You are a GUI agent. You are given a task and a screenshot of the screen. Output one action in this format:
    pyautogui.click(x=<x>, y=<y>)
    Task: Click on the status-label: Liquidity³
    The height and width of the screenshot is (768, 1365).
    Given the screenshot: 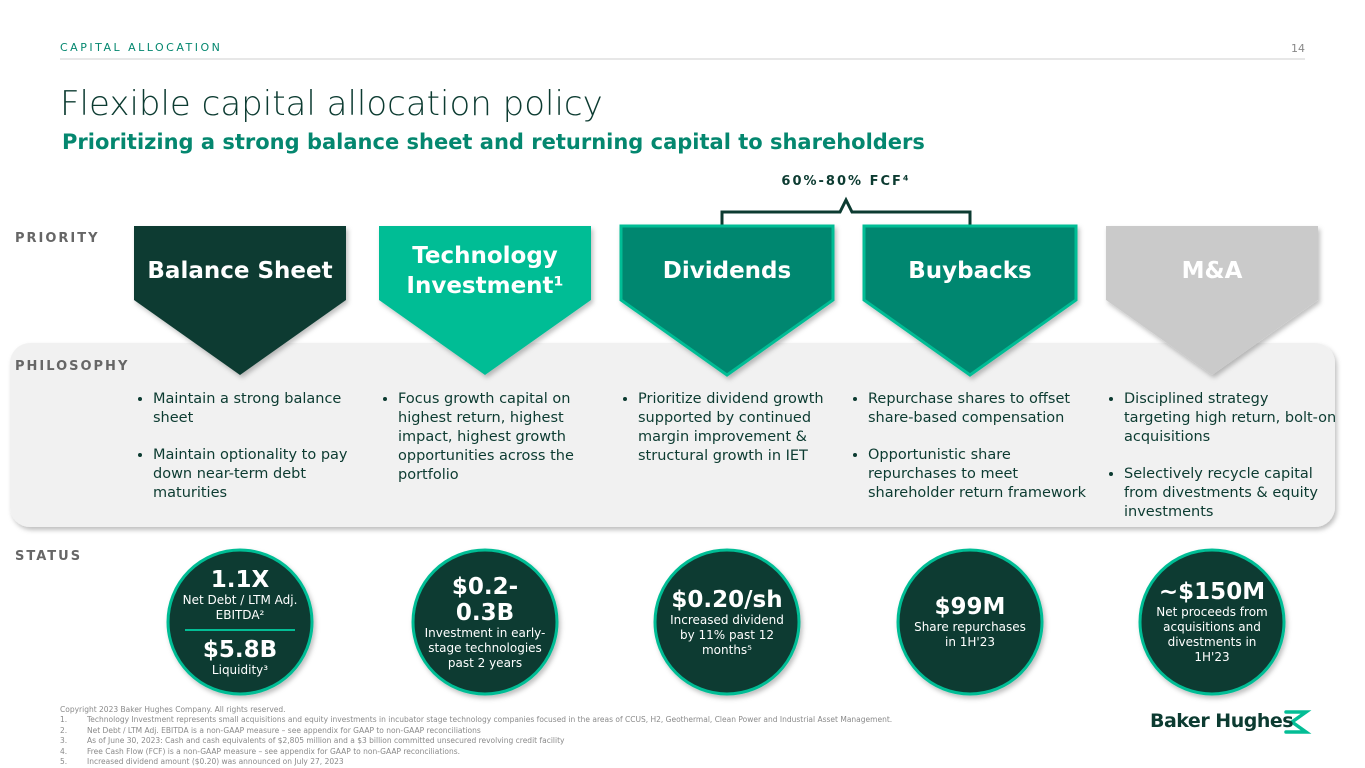 What is the action you would take?
    pyautogui.click(x=240, y=669)
    